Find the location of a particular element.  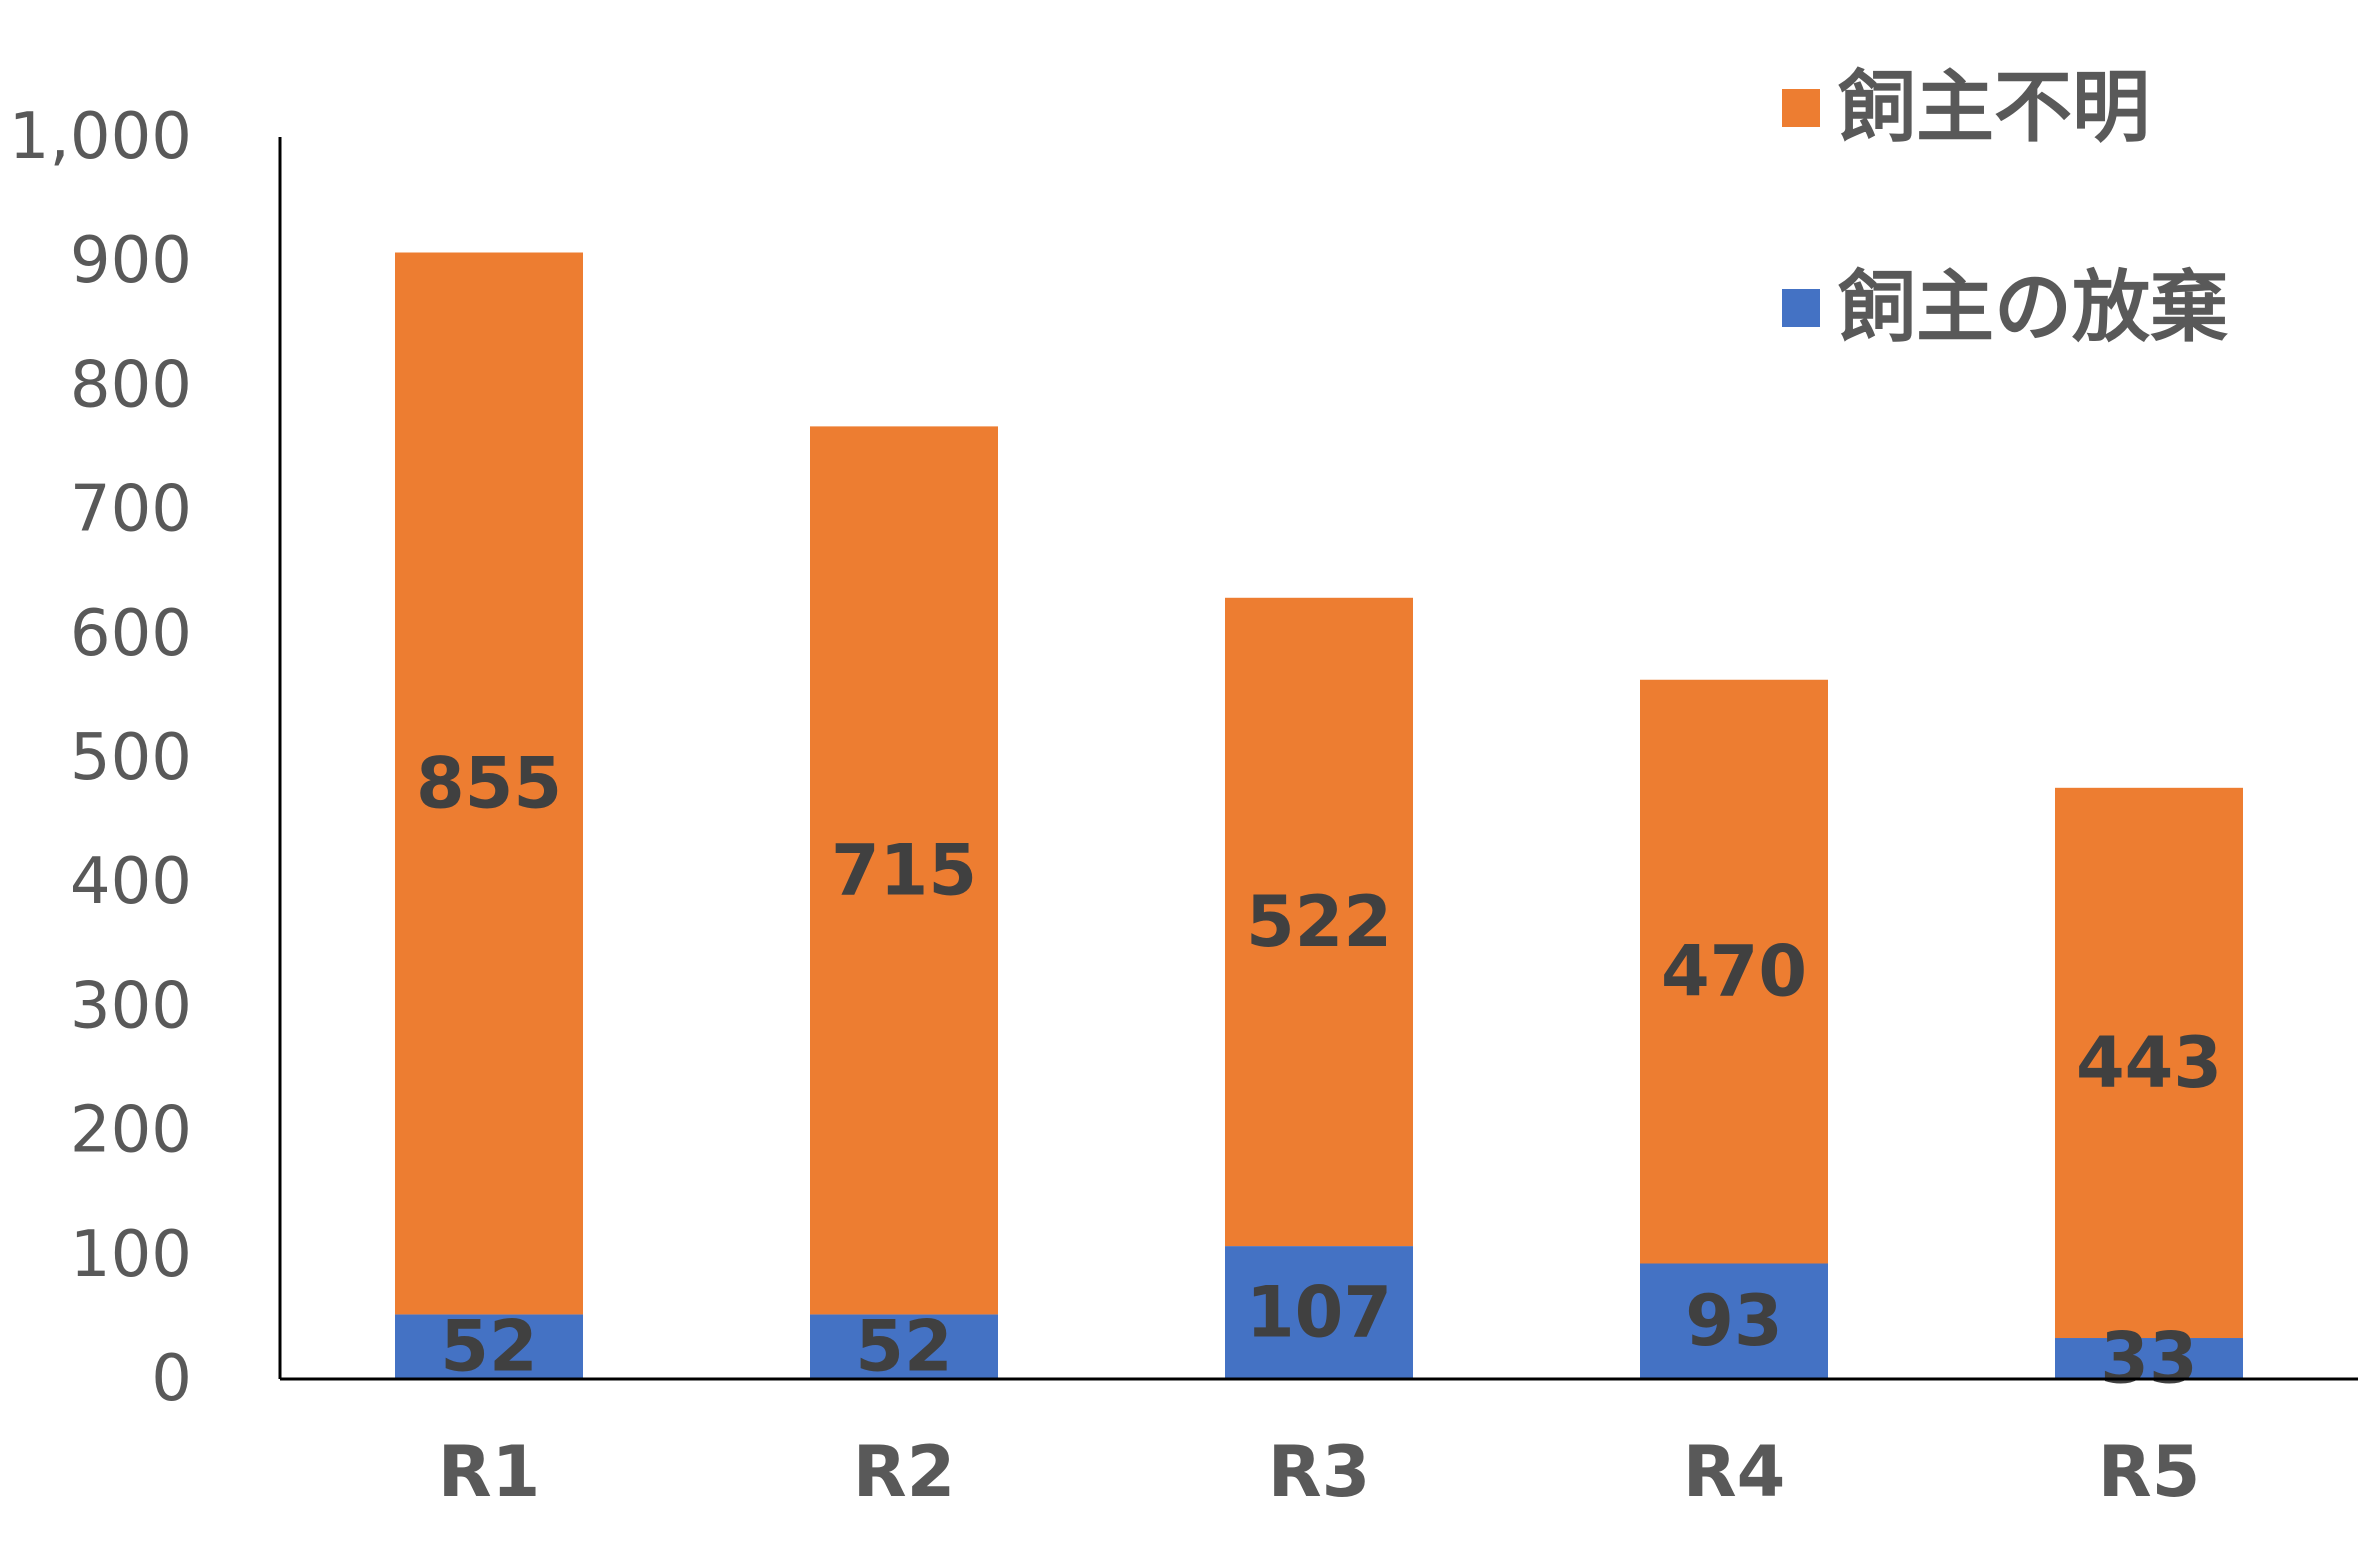

data-label-r5-series-0: 33 is located at coordinates (2148, 1359).